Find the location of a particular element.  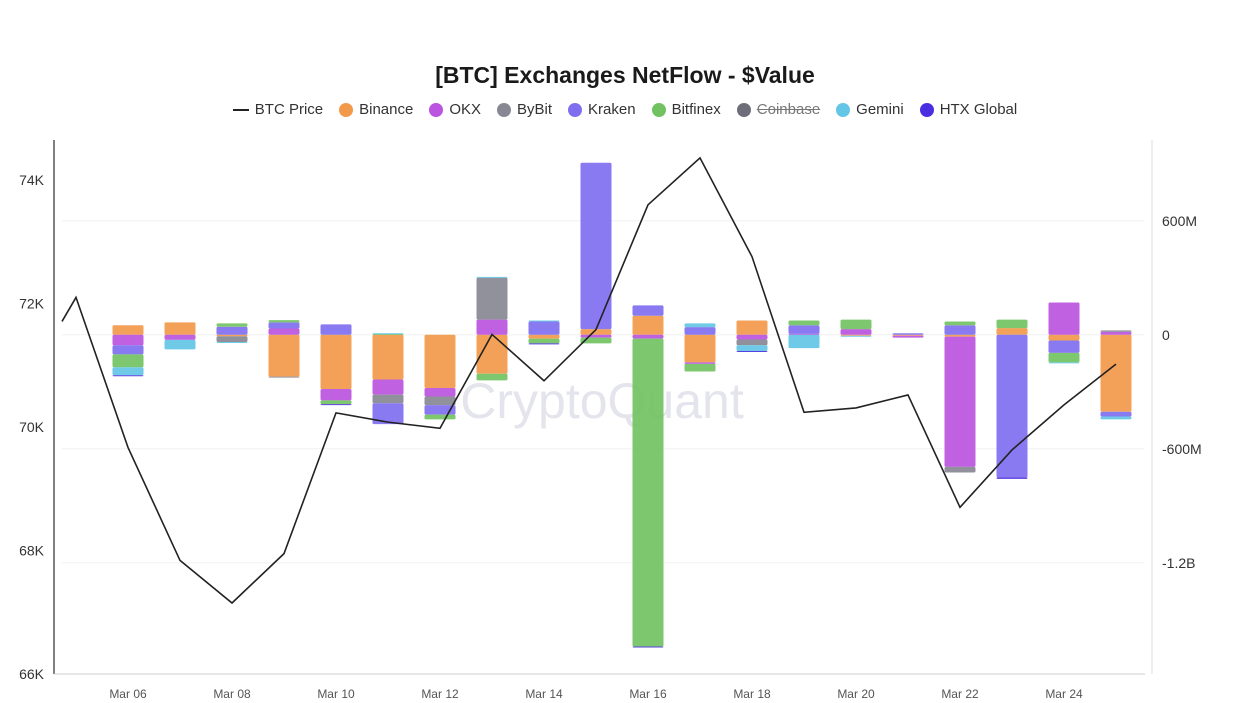

right-axis-tick-label: -600M is located at coordinates (1182, 449).